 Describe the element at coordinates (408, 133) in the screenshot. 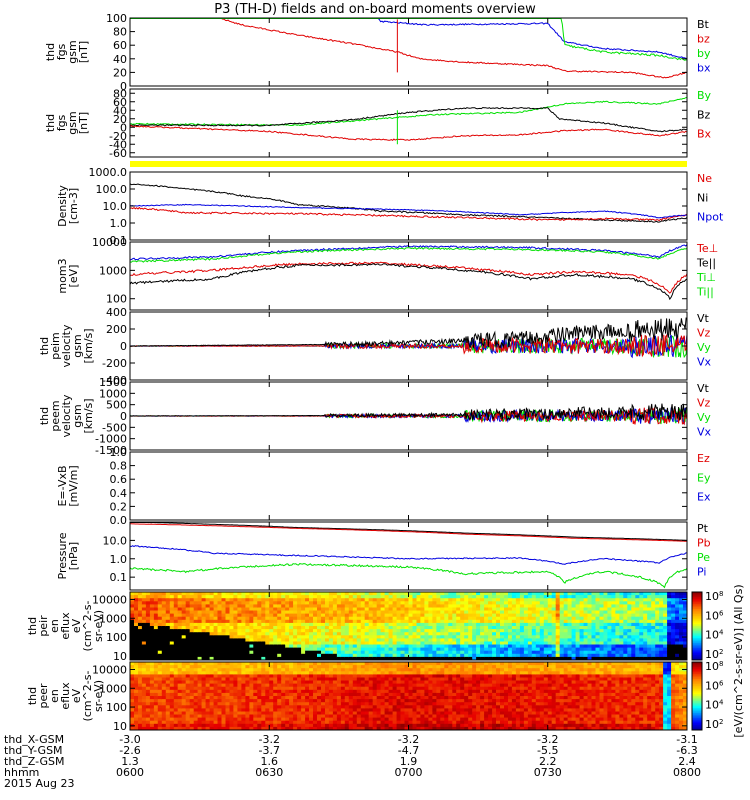

I see `series-Bx` at that location.